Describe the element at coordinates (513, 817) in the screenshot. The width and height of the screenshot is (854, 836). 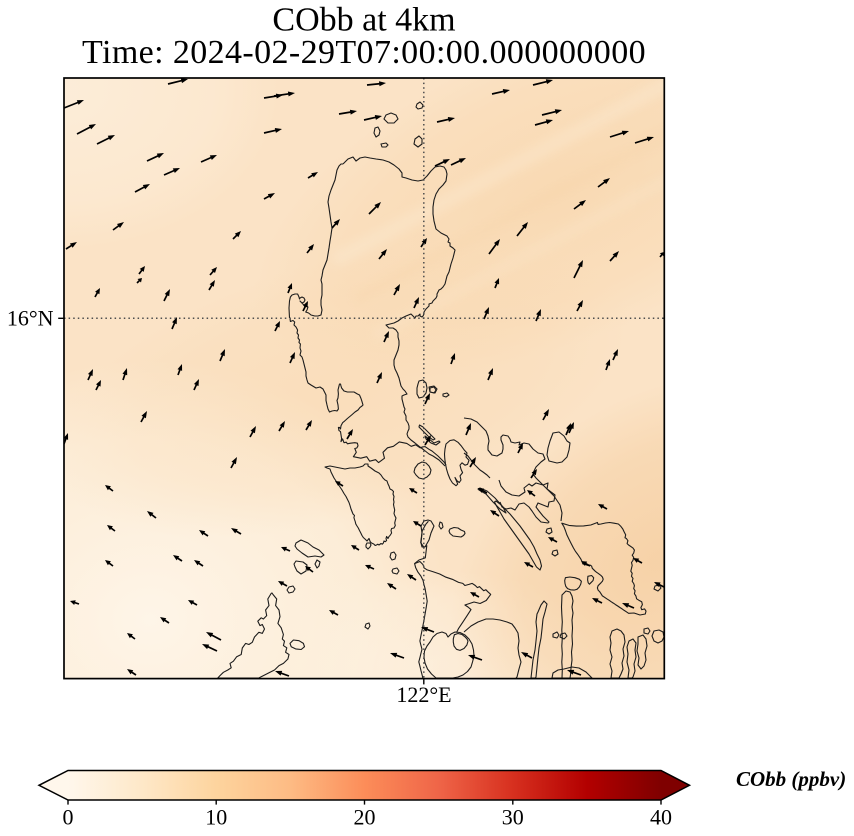
I see `svg-text: 30` at that location.